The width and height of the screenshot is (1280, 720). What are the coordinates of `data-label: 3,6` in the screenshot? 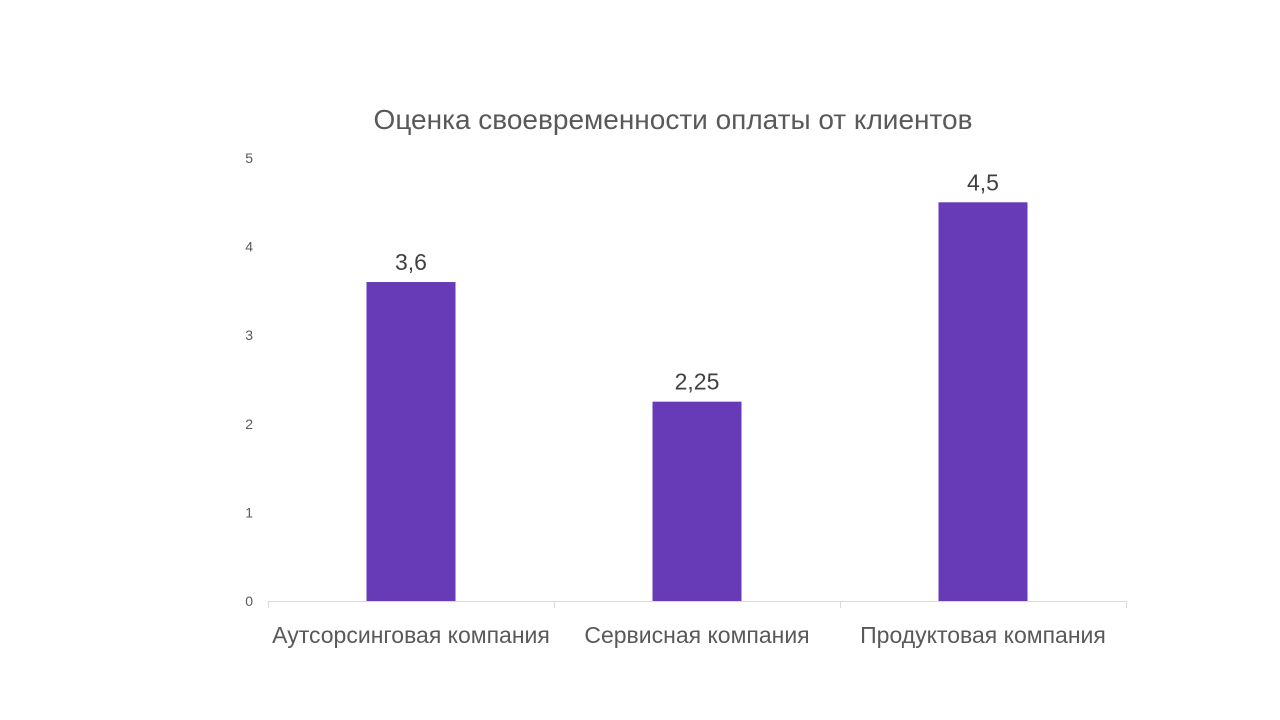 It's located at (411, 262).